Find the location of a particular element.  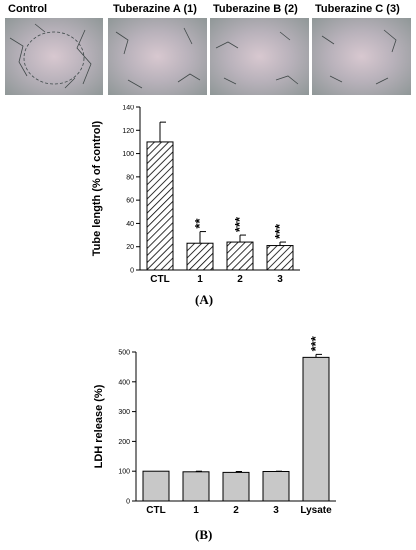

y-tick-label: 120 is located at coordinates (128, 131).